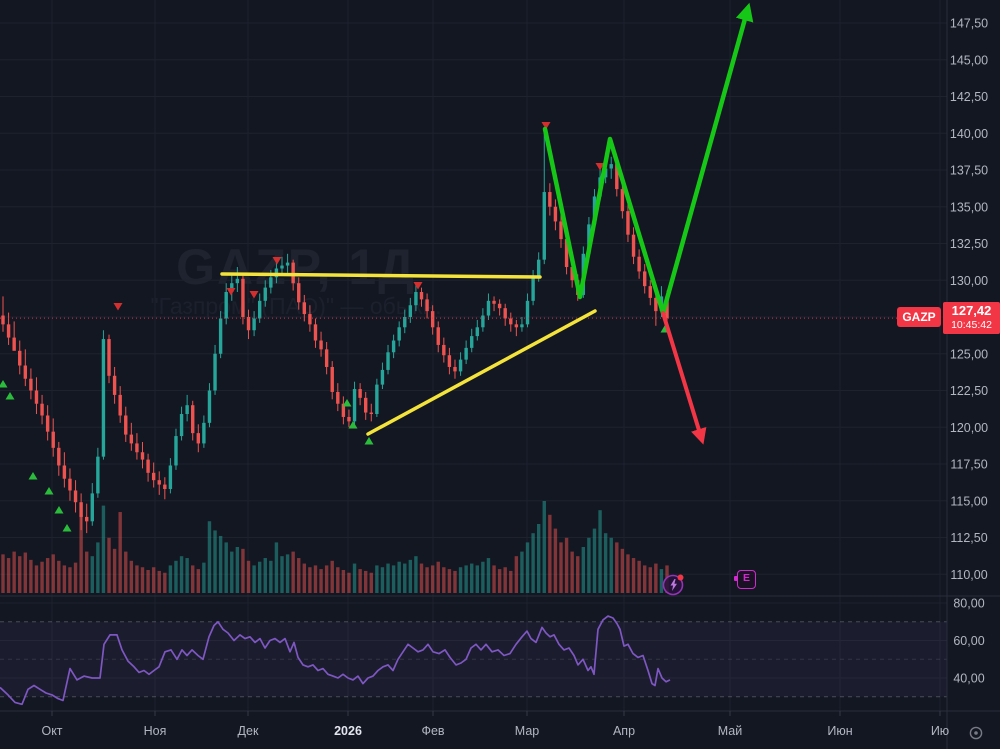 This screenshot has height=749, width=1000. I want to click on sell-signal-triangle, so click(418, 286).